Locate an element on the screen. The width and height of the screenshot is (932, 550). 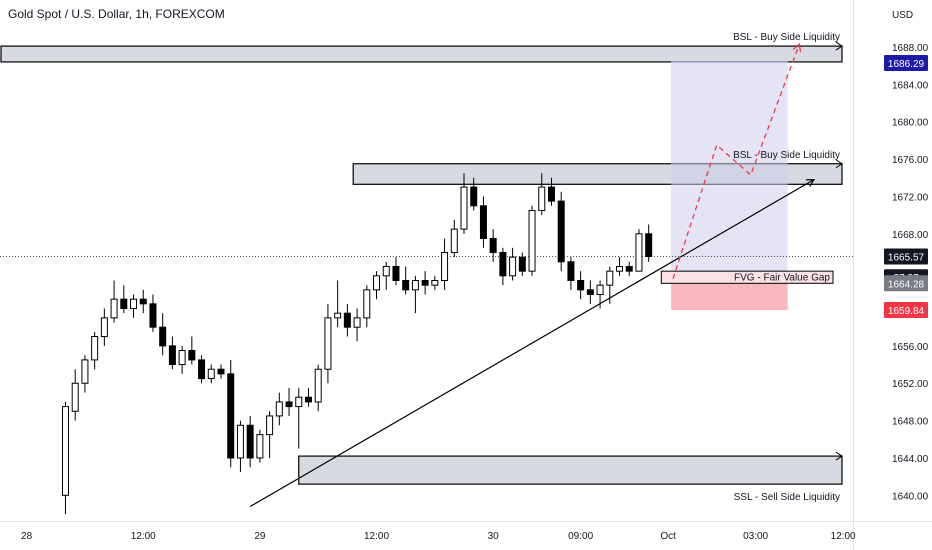
price-tick-label: 1640.00 is located at coordinates (910, 496).